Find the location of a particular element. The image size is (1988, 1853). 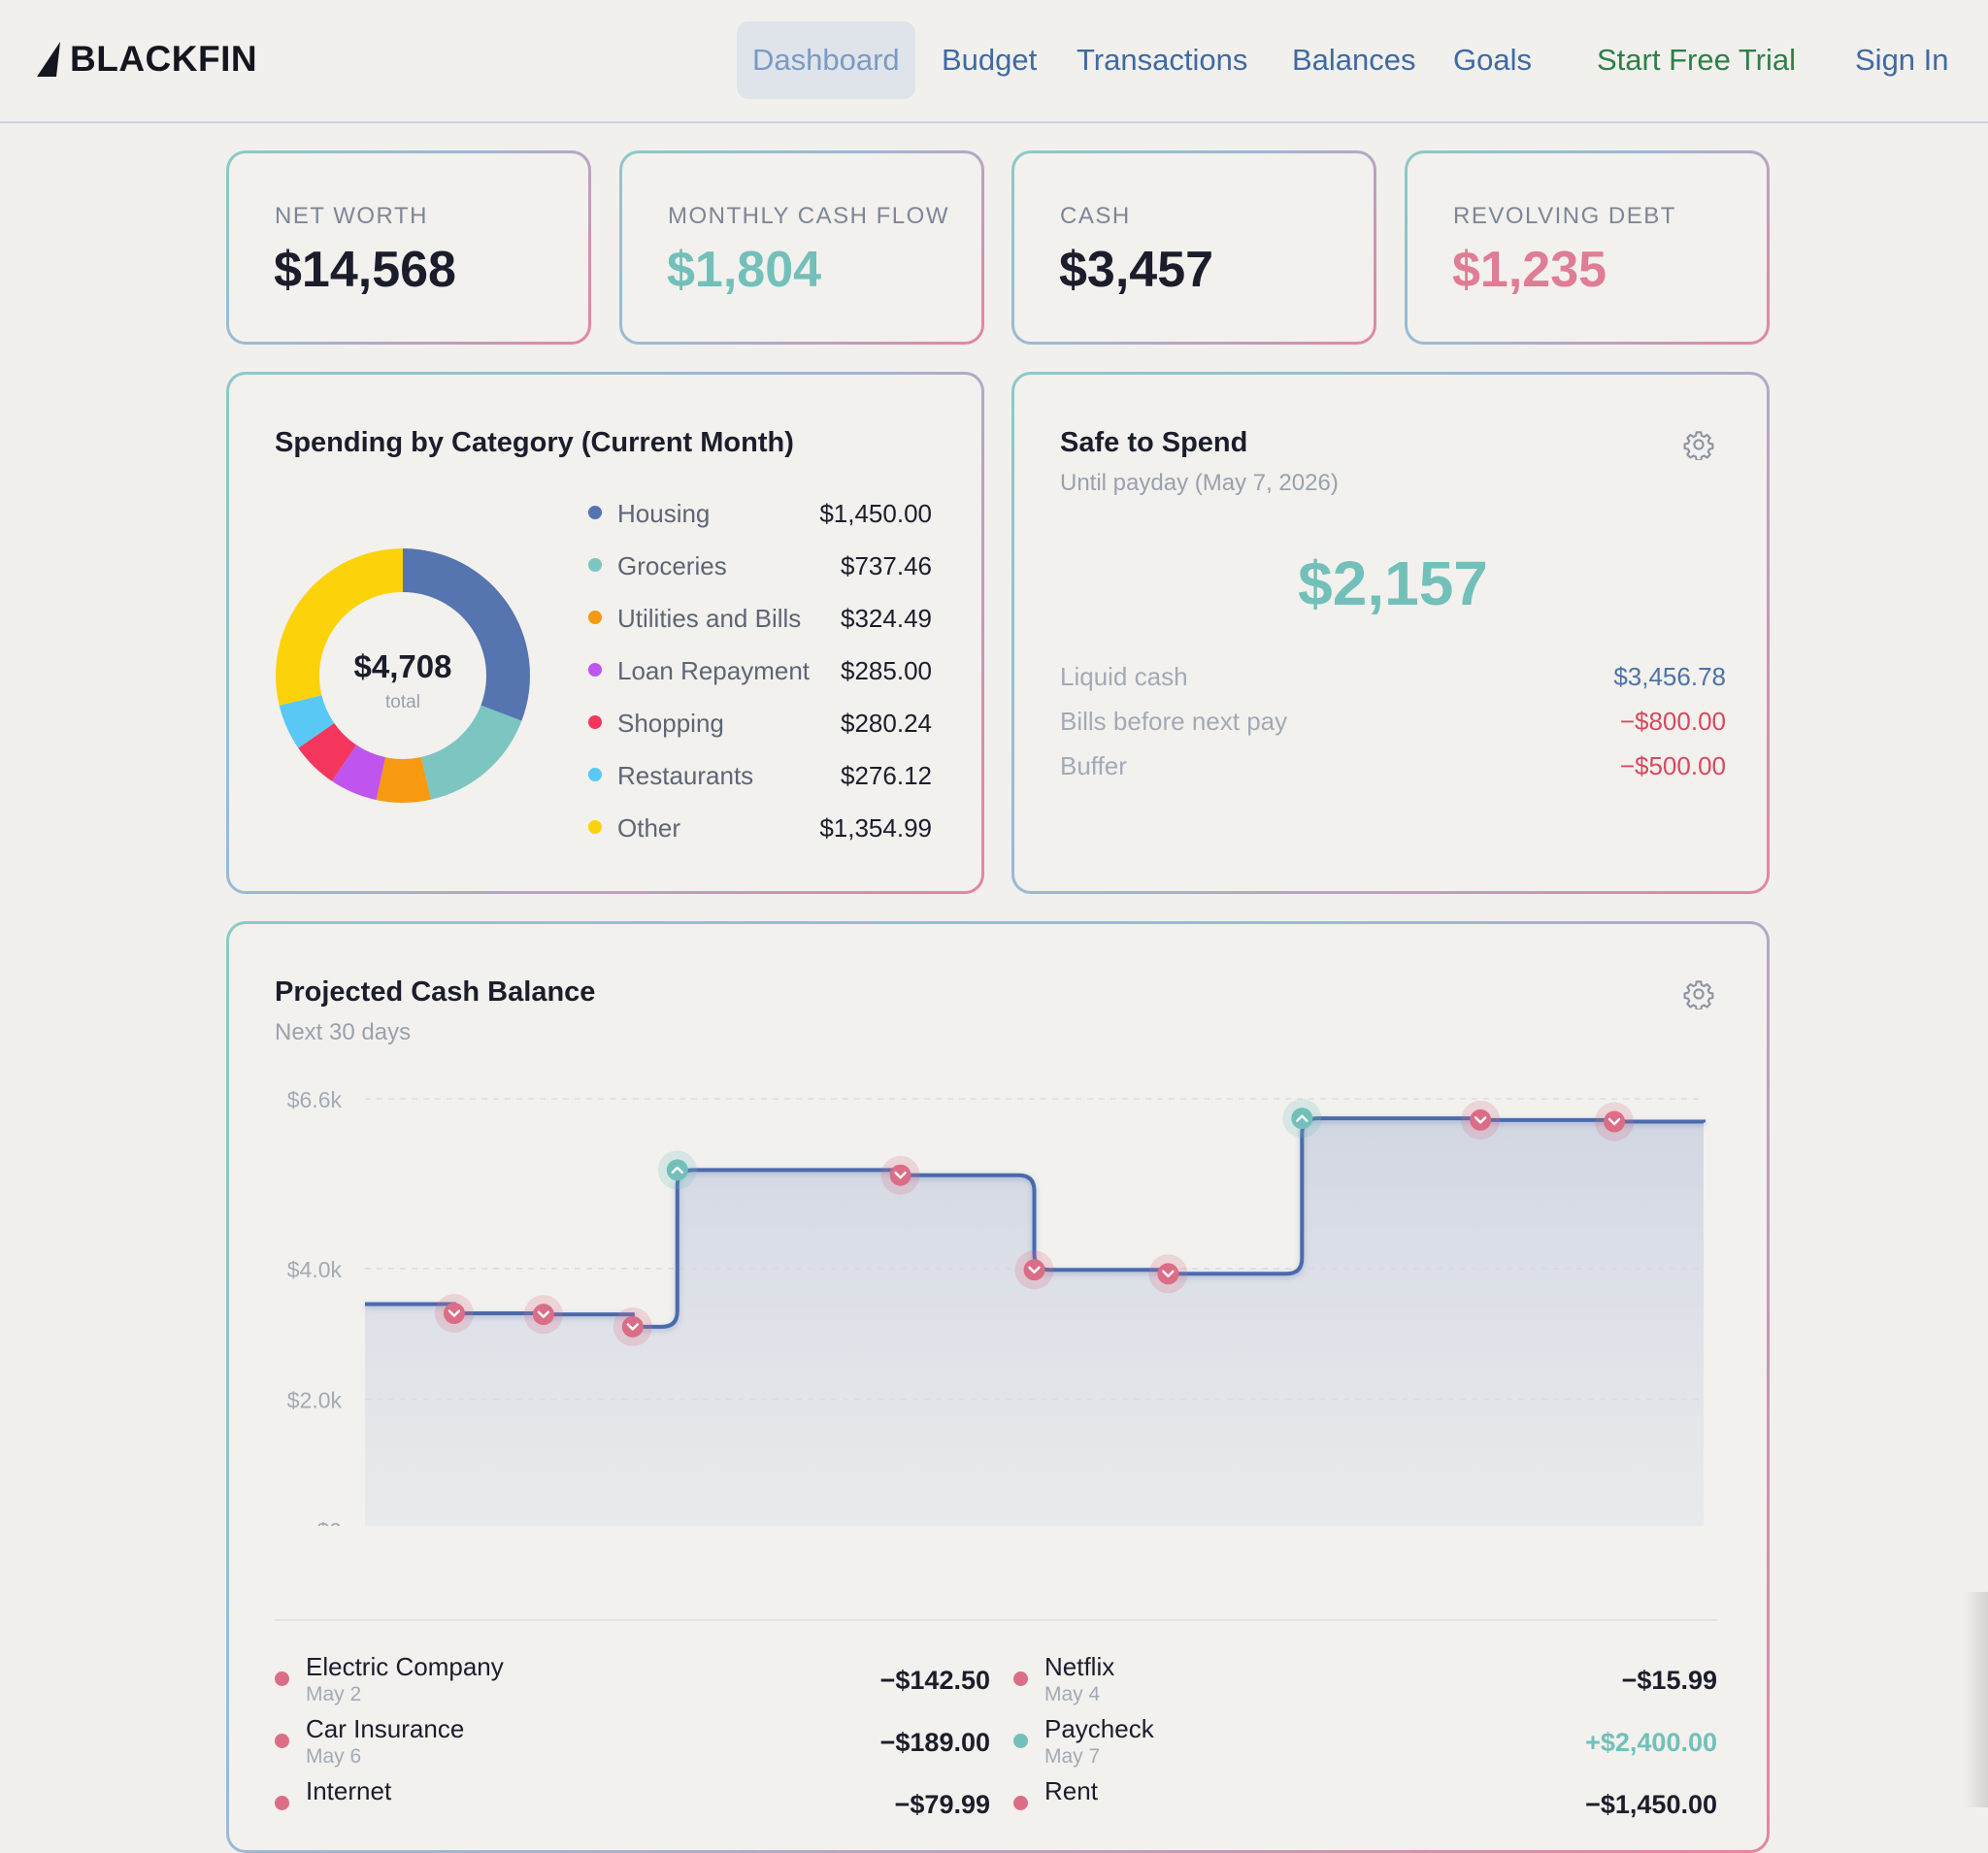

spending-donut-chart: $4,708 total is located at coordinates (402, 676).